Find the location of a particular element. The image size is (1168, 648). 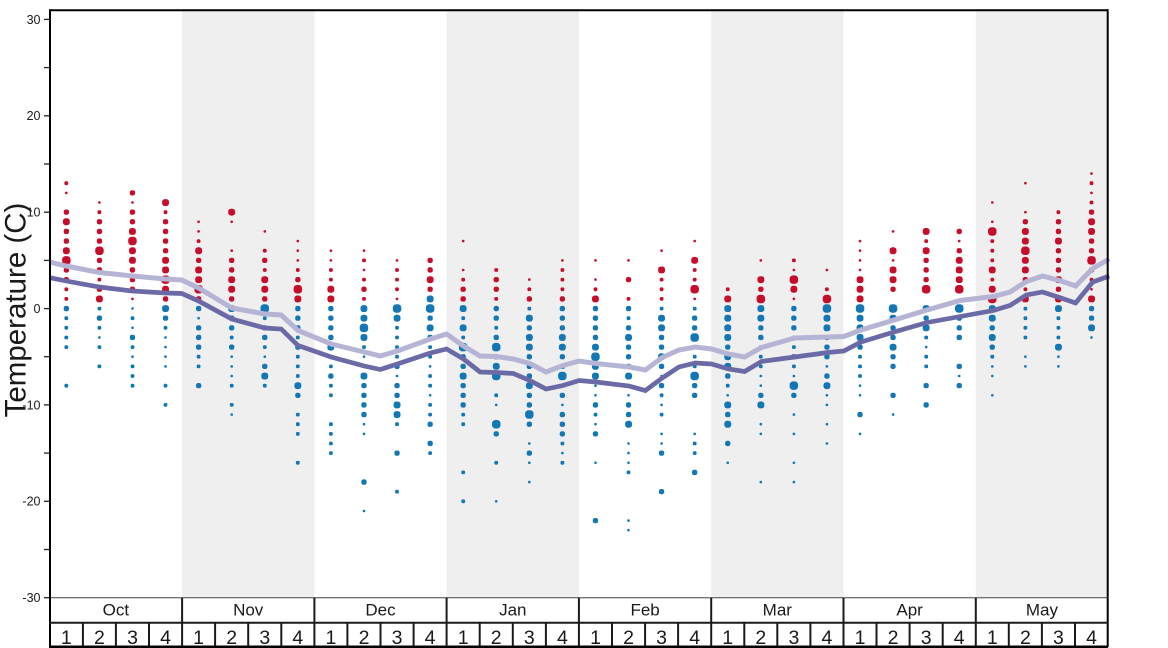

svg-text: Apr is located at coordinates (909, 610).